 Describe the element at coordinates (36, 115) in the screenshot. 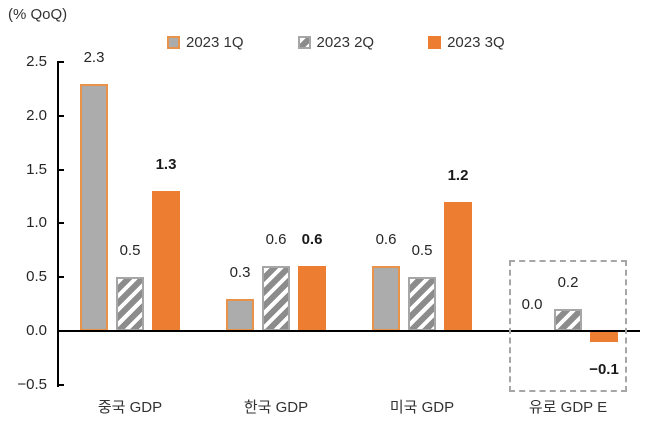

I see `y-tick-label: 2.0` at that location.